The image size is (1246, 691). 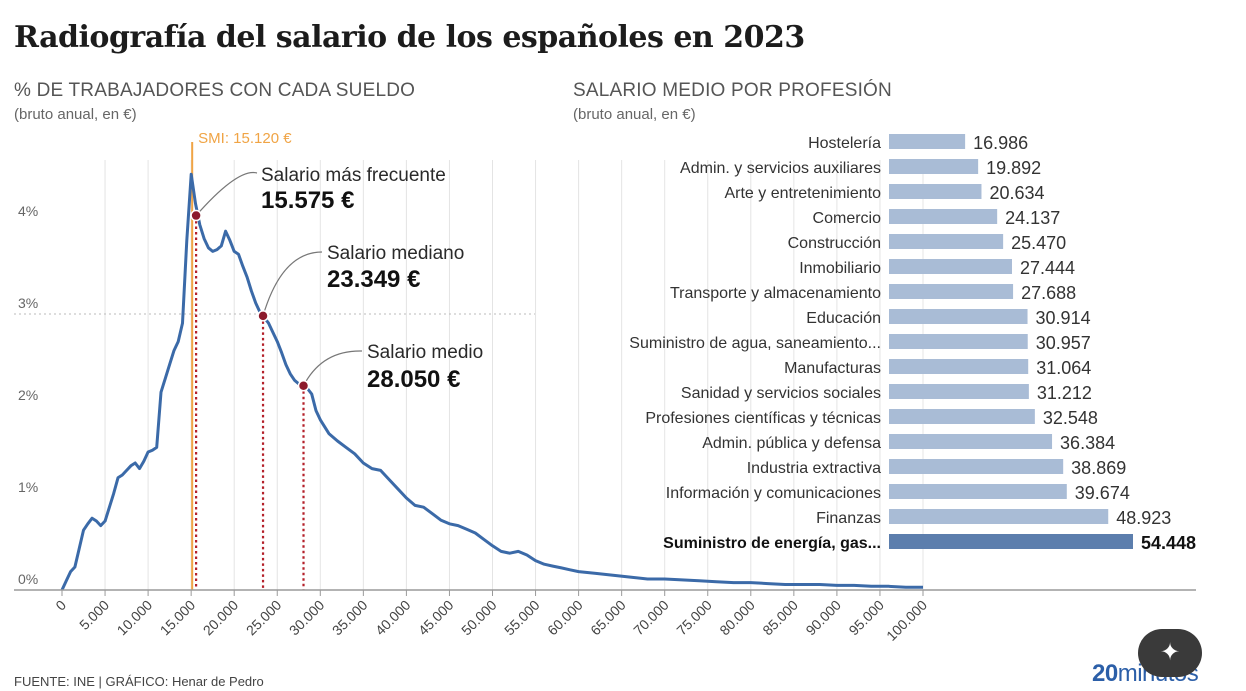 What do you see at coordinates (1098, 468) in the screenshot?
I see `profession-value: 38.869` at bounding box center [1098, 468].